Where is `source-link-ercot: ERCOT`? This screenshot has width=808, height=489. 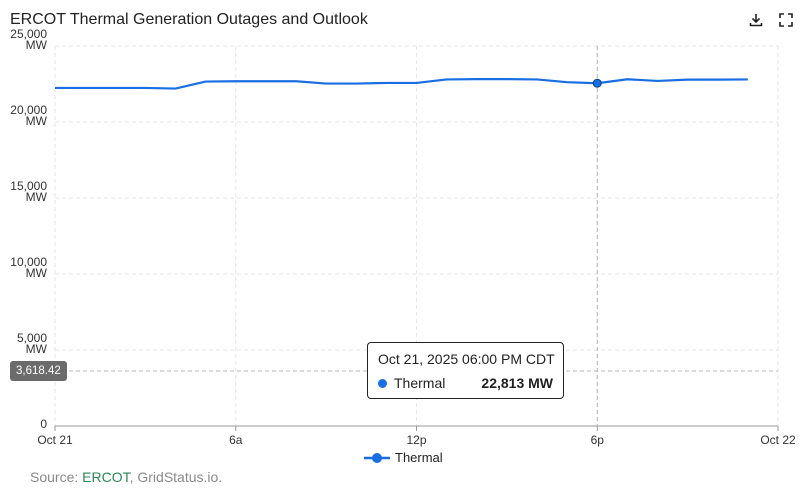
source-link-ercot: ERCOT is located at coordinates (106, 477).